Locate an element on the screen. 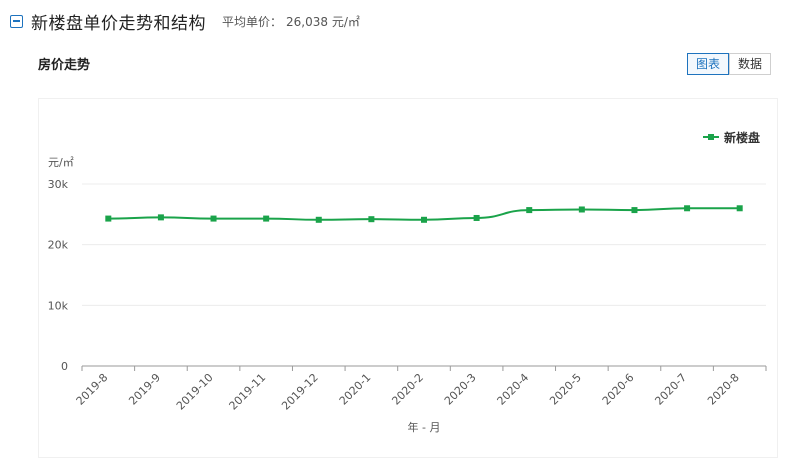 This screenshot has height=458, width=803. legend: 新楼盘 is located at coordinates (731, 137).